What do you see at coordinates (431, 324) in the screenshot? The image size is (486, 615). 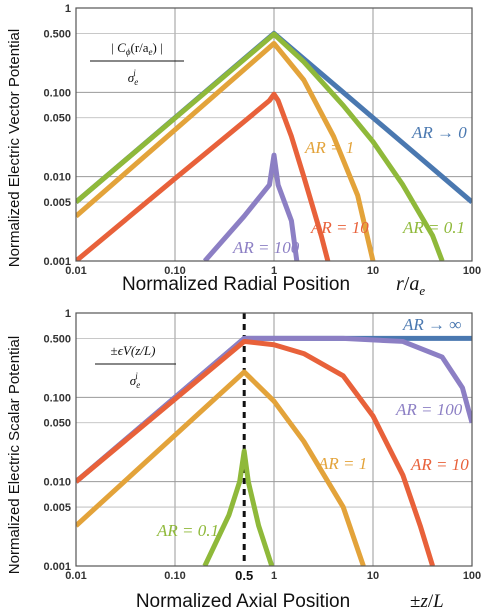 I see `label-ar-inf: AR → ∞` at bounding box center [431, 324].